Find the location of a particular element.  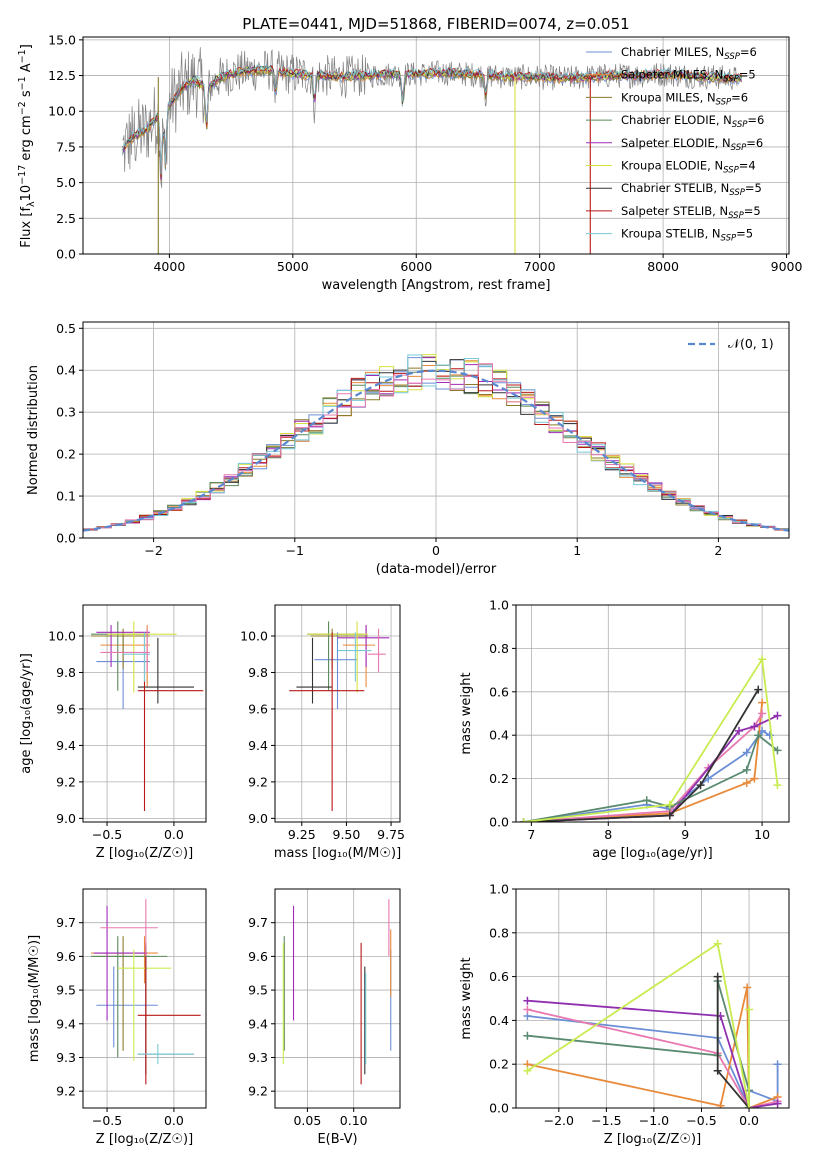

legend-entry: Chabrier MILES, NSSP=6 is located at coordinates (689, 53).